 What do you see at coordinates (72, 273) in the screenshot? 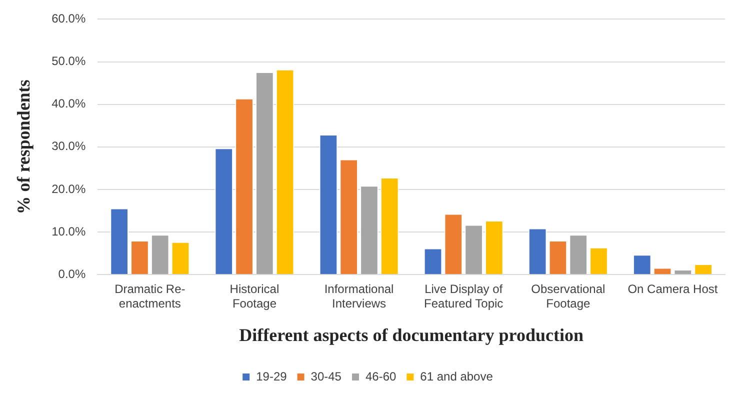
I see `y-tick-label: 0.0%` at bounding box center [72, 273].